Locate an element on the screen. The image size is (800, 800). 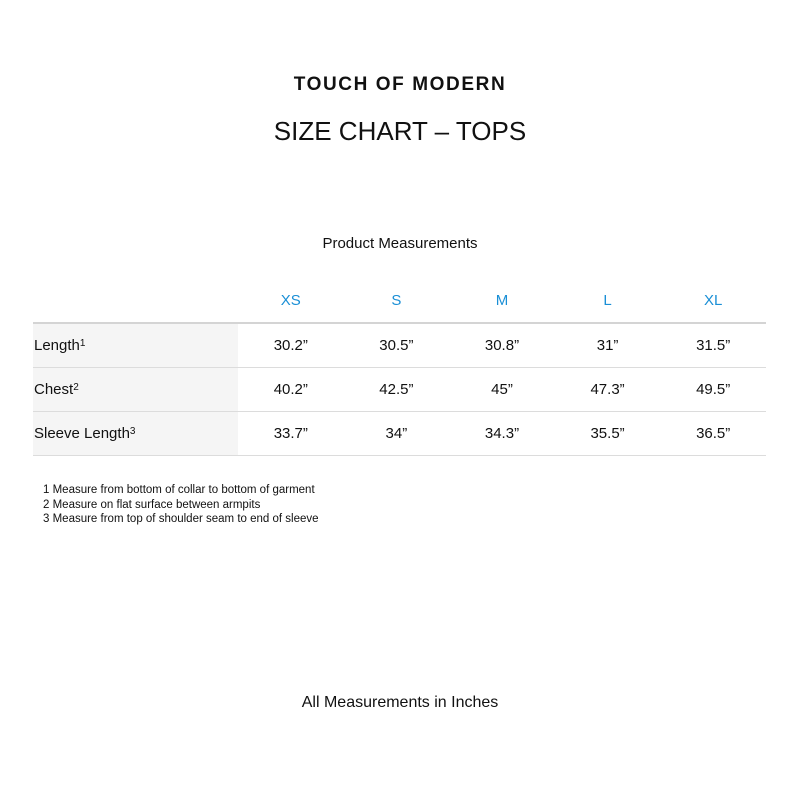
row-label: Sleeve Length3 is located at coordinates (135, 433).